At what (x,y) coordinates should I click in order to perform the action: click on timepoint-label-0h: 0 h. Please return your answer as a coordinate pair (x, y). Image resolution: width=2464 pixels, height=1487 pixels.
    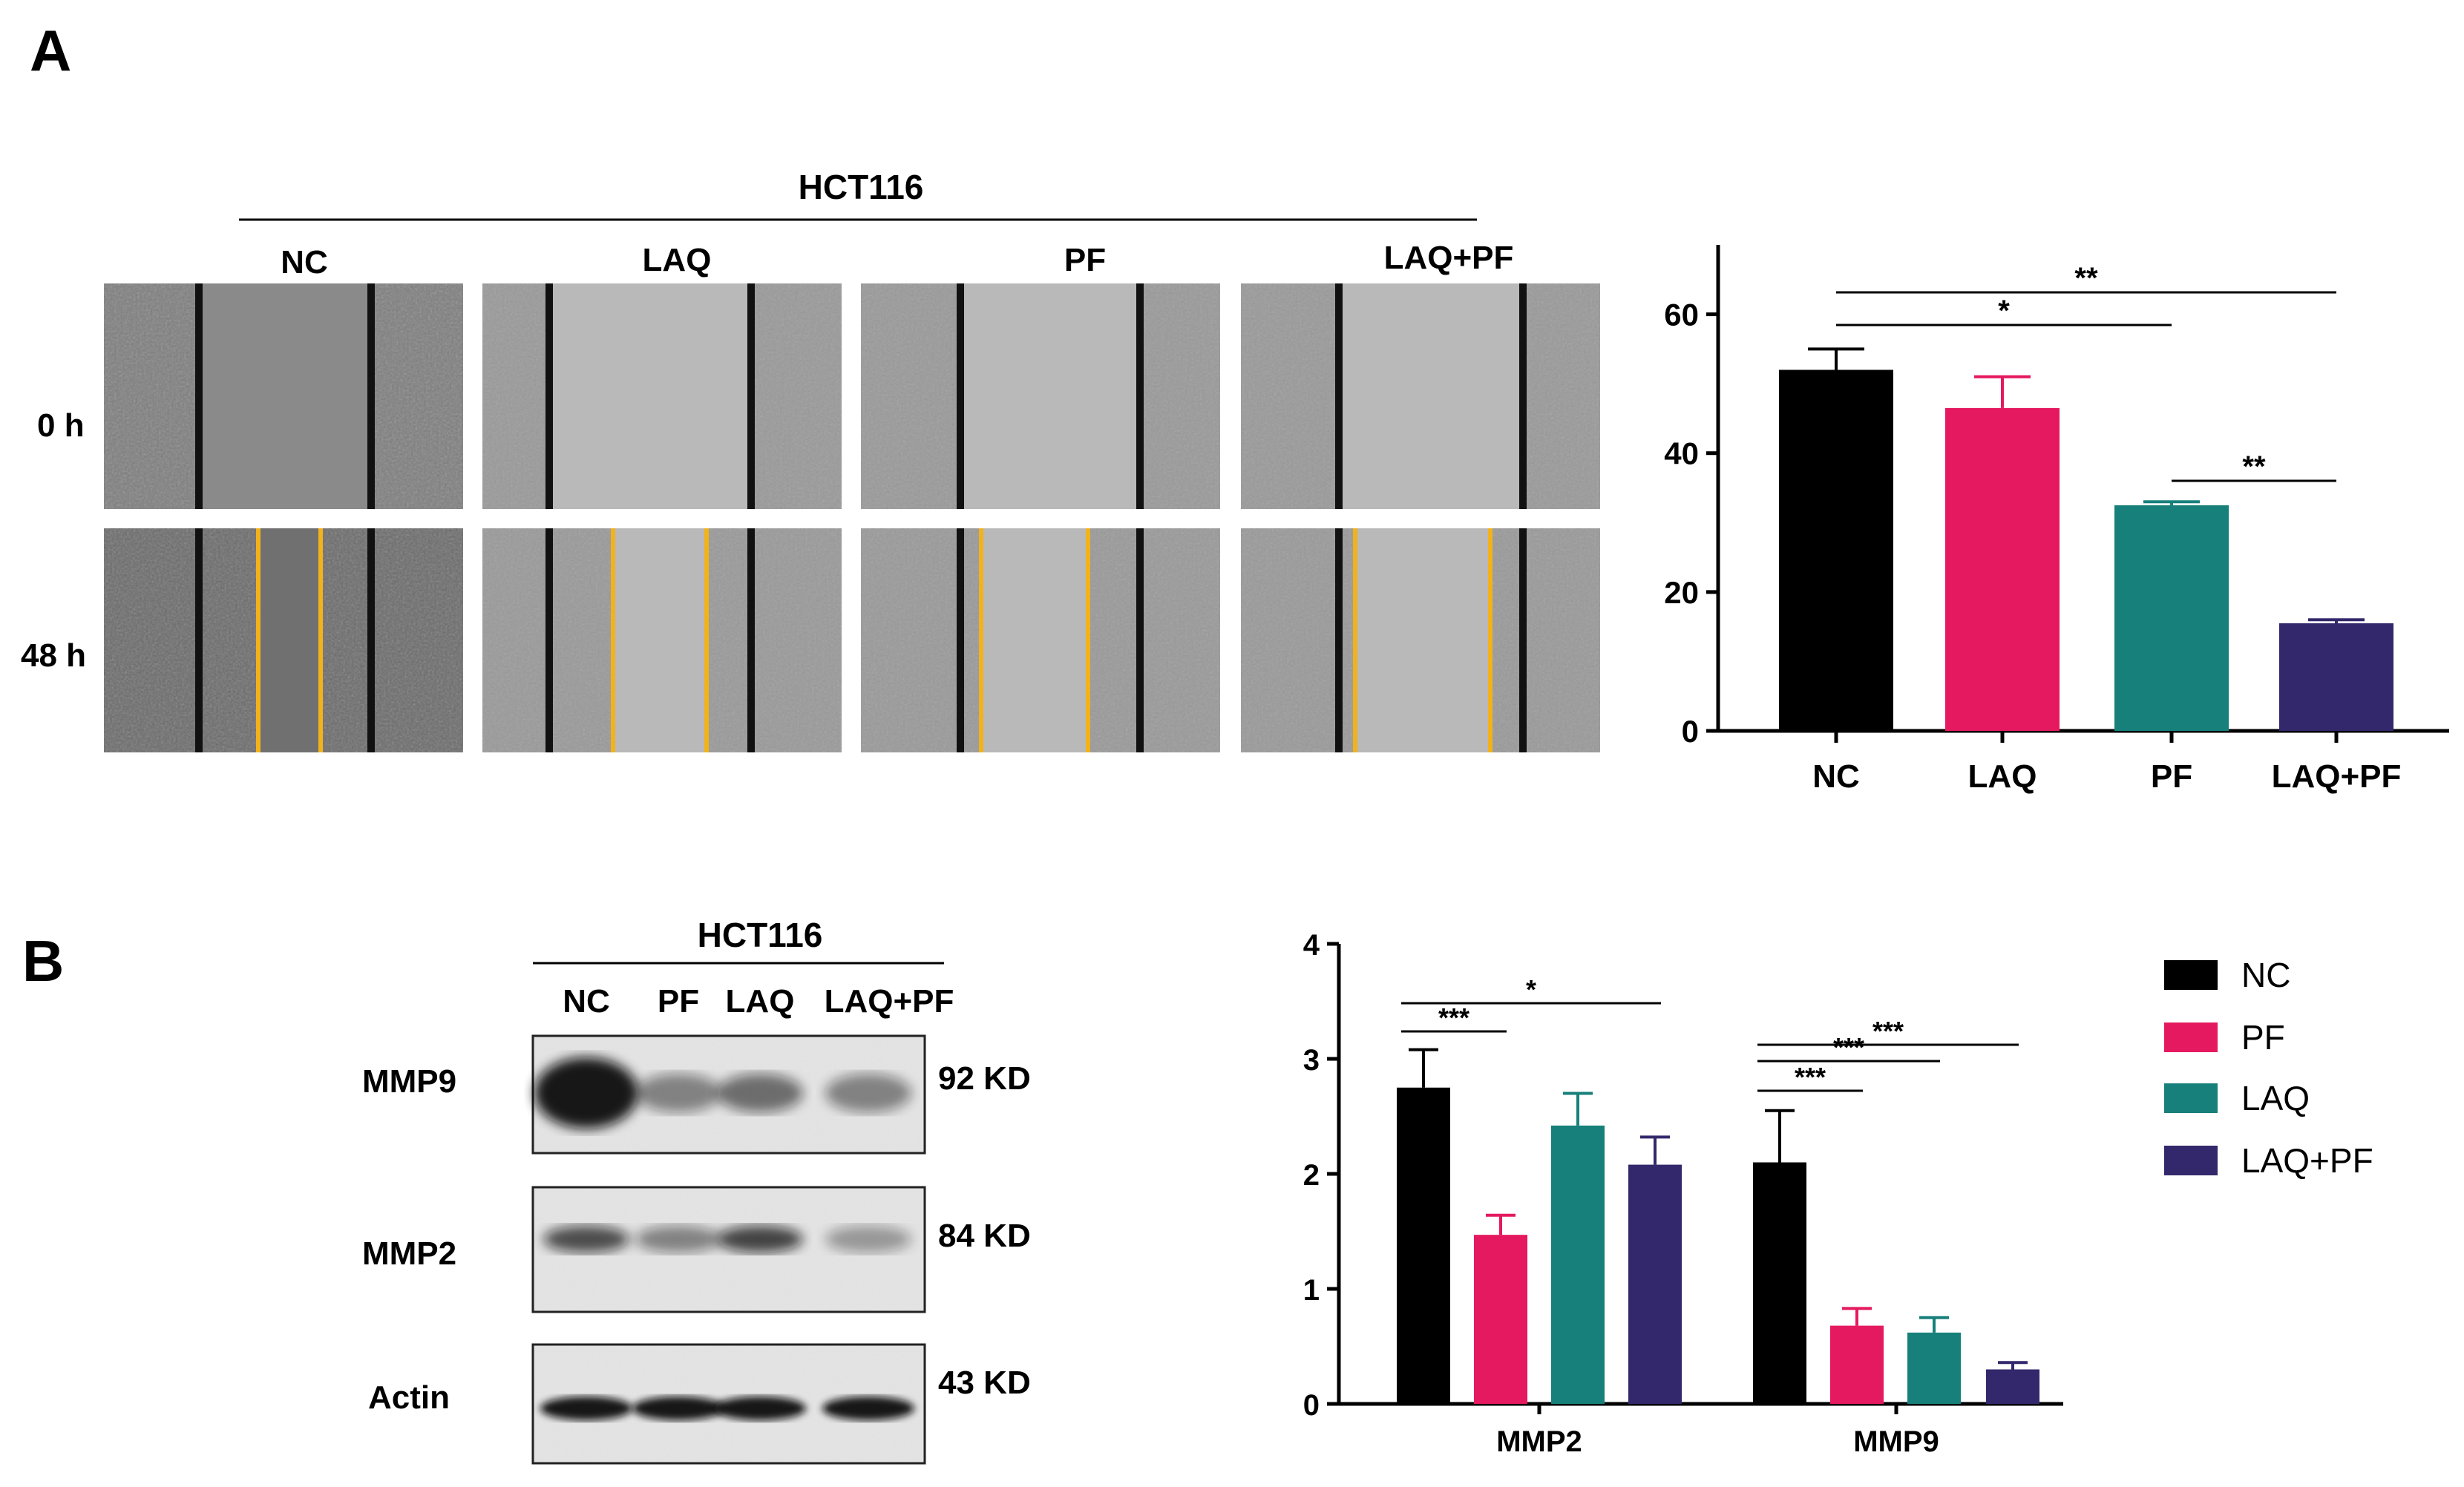
    Looking at the image, I should click on (61, 426).